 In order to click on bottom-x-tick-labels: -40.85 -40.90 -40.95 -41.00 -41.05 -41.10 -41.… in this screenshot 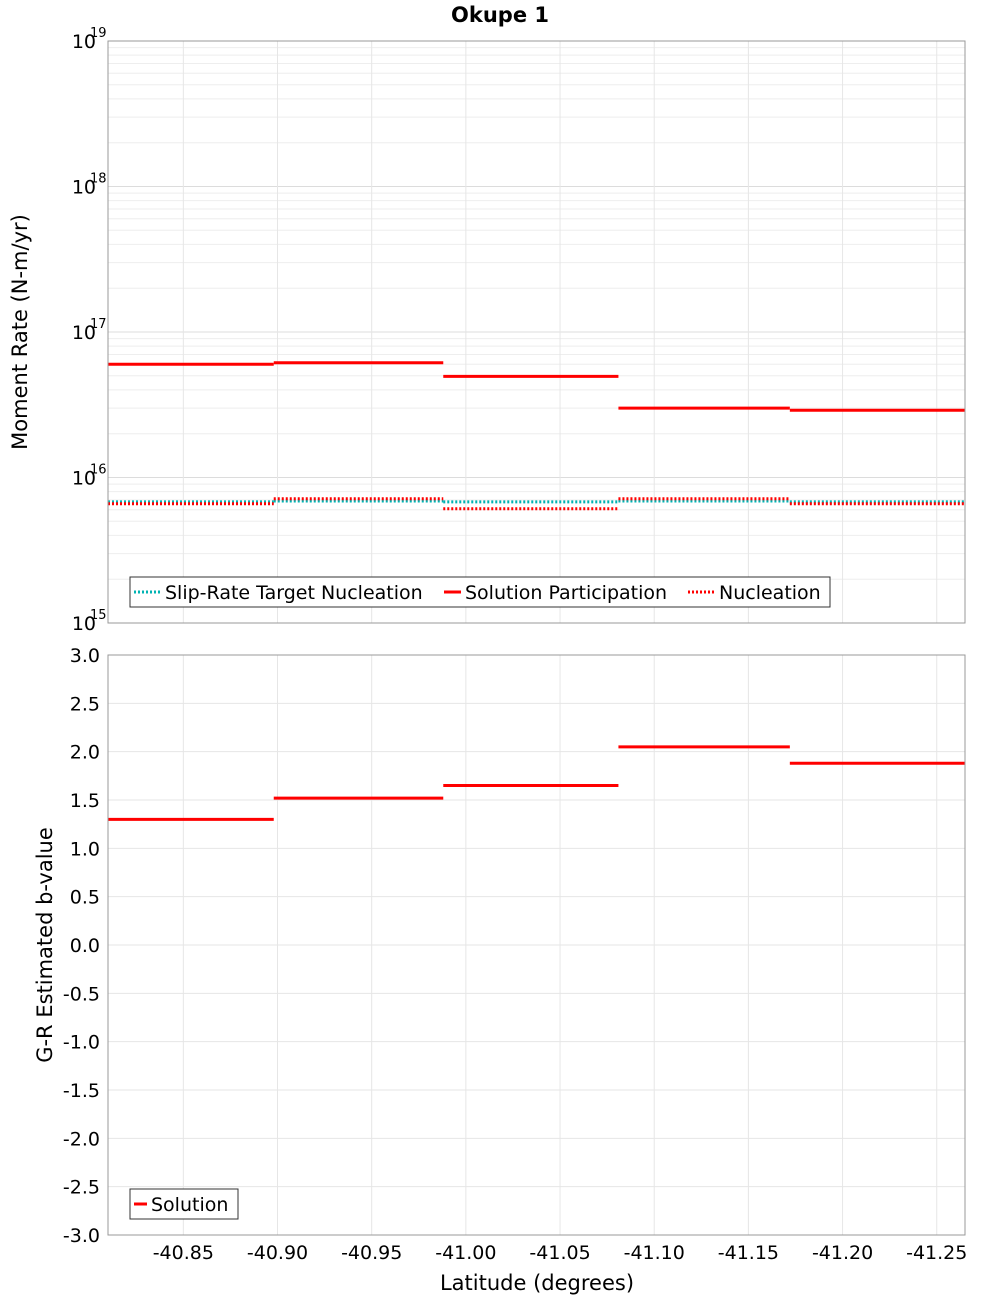, I will do `click(560, 1253)`.